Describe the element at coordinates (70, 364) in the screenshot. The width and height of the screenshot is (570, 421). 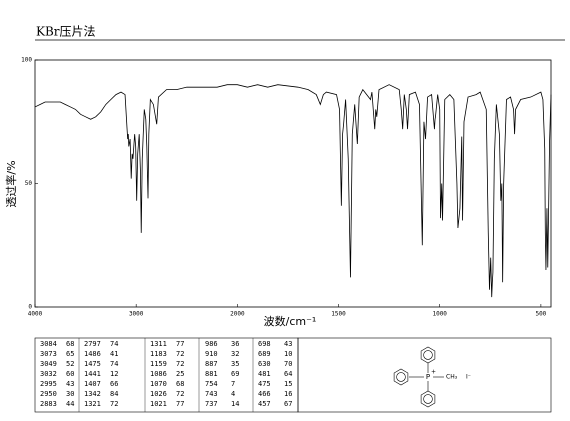
I see `transmittance-cell: 52` at that location.